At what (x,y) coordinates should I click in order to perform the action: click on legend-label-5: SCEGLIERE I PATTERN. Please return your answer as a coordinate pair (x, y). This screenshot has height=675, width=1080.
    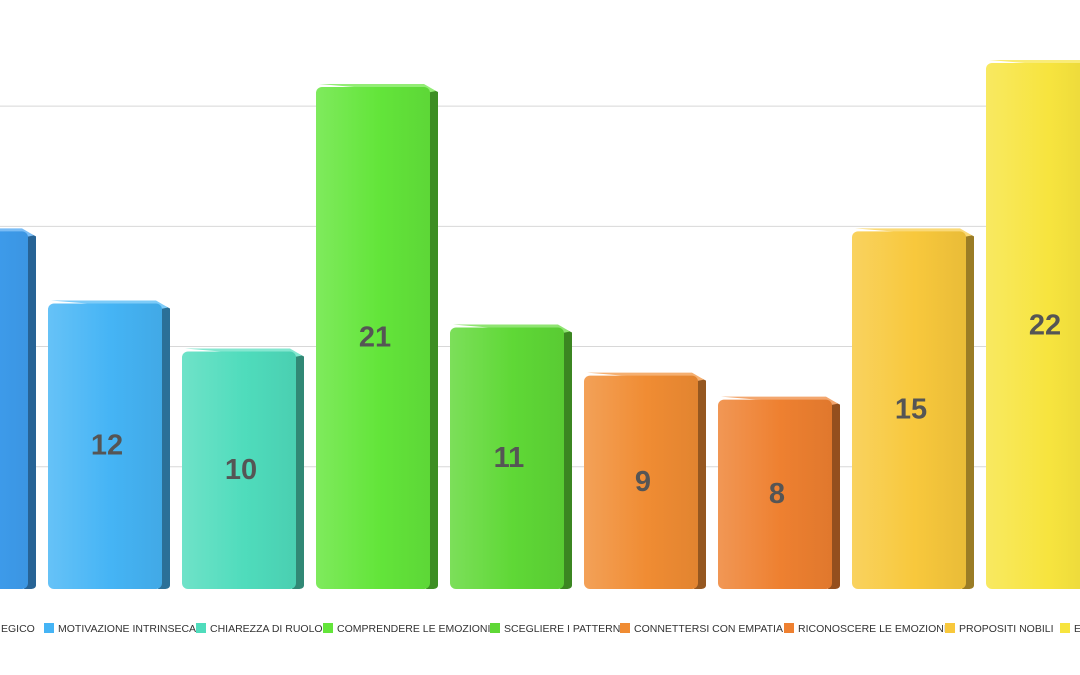
    Looking at the image, I should click on (562, 629).